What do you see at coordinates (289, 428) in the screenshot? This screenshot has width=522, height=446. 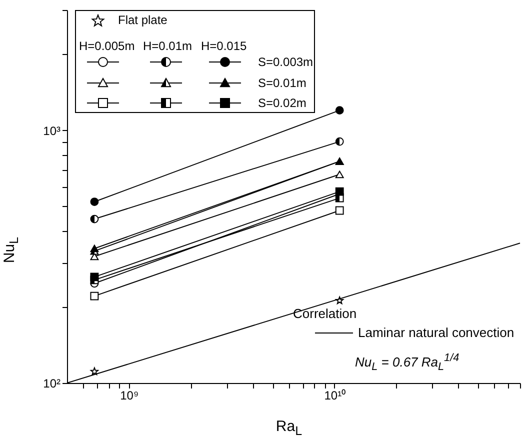 I see `x-axis-title: Ra$_{L}$` at bounding box center [289, 428].